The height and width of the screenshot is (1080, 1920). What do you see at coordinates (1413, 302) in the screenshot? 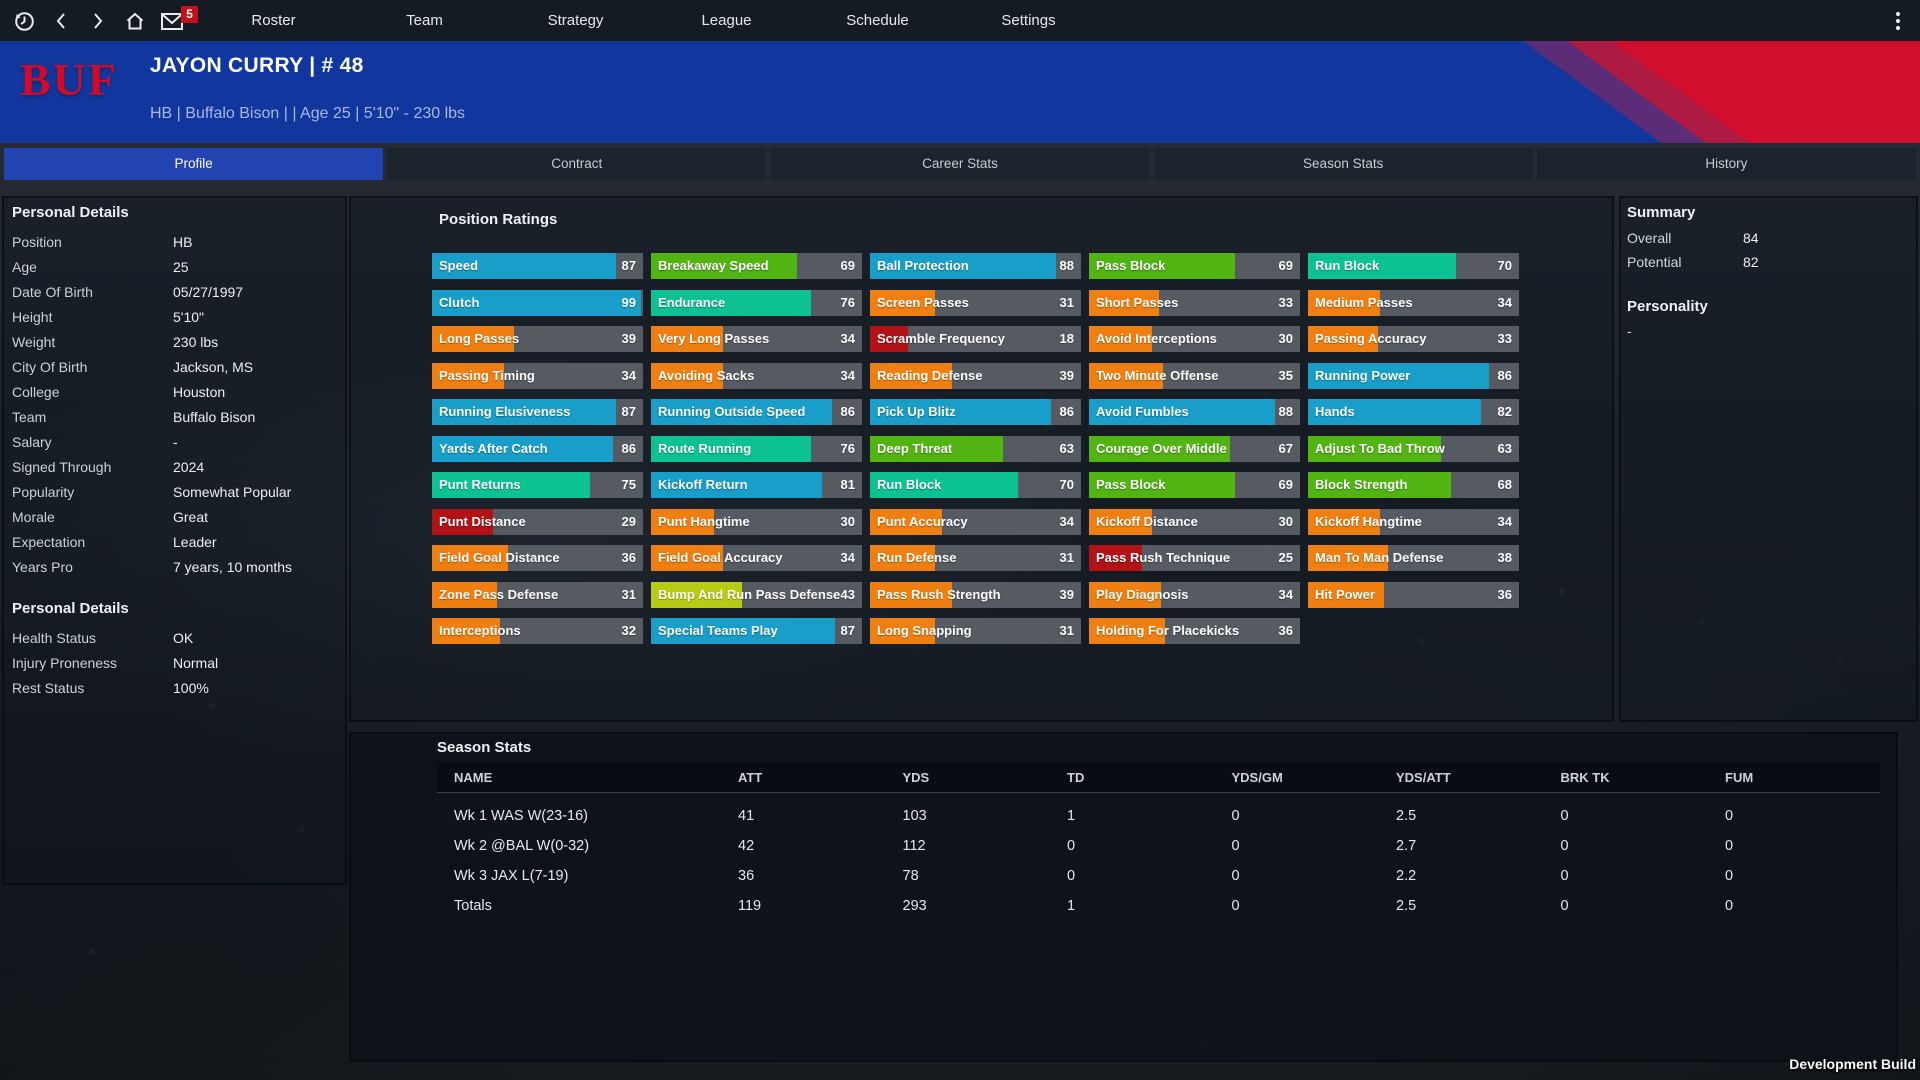
I see `rating-bar-medium-passes: Medium Passes 34` at bounding box center [1413, 302].